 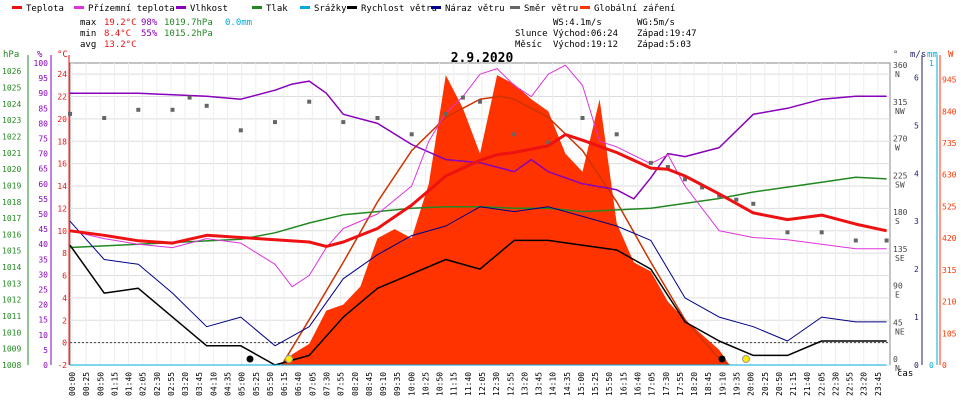 I want to click on hpa-tick-label: 1024, so click(x=11, y=104).